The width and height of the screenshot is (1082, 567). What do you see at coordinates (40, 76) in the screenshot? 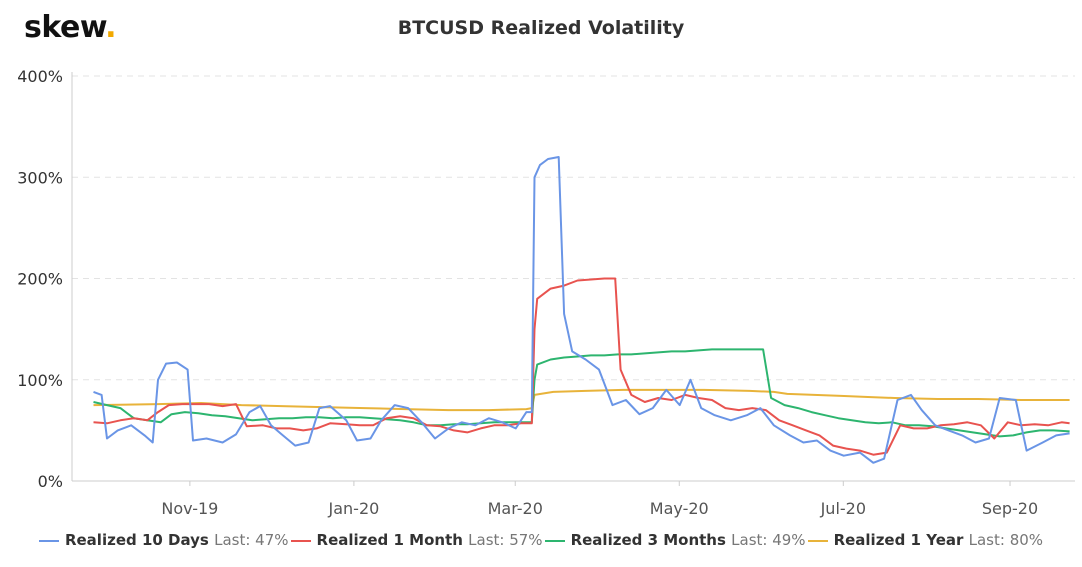
I see `y-tick-label: 400%` at bounding box center [40, 76].